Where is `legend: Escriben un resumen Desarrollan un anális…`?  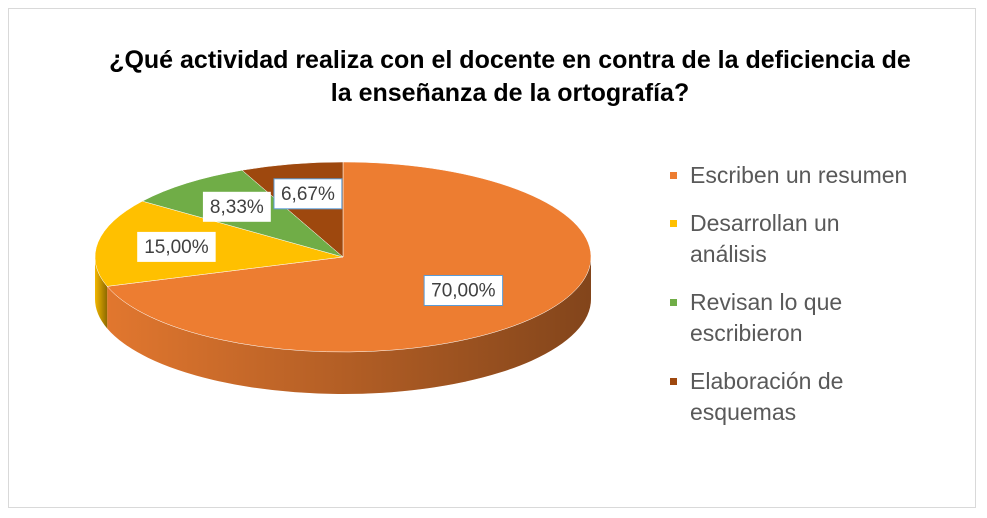 legend: Escriben un resumen Desarrollan un anális… is located at coordinates (793, 302).